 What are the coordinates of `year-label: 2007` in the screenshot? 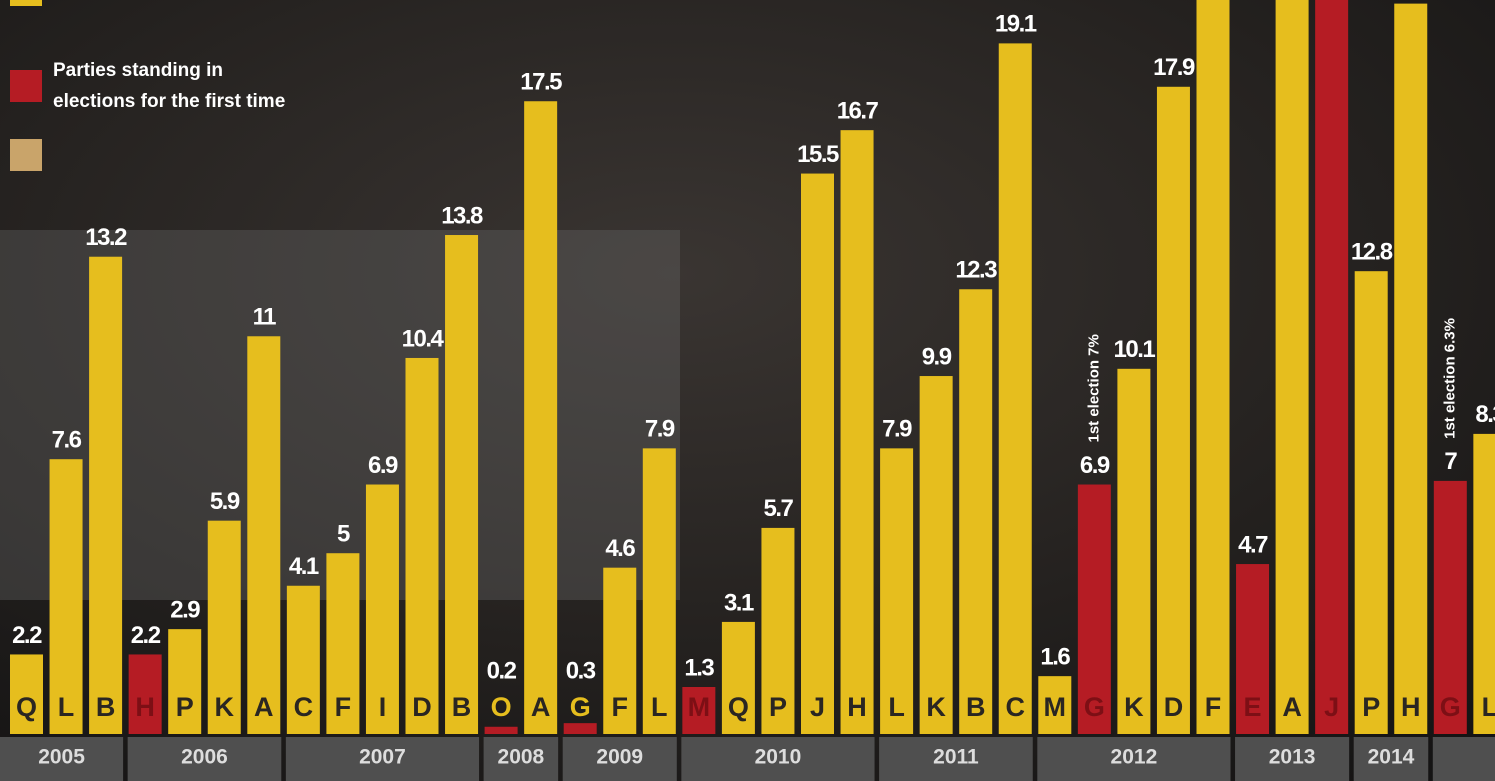 It's located at (382, 757).